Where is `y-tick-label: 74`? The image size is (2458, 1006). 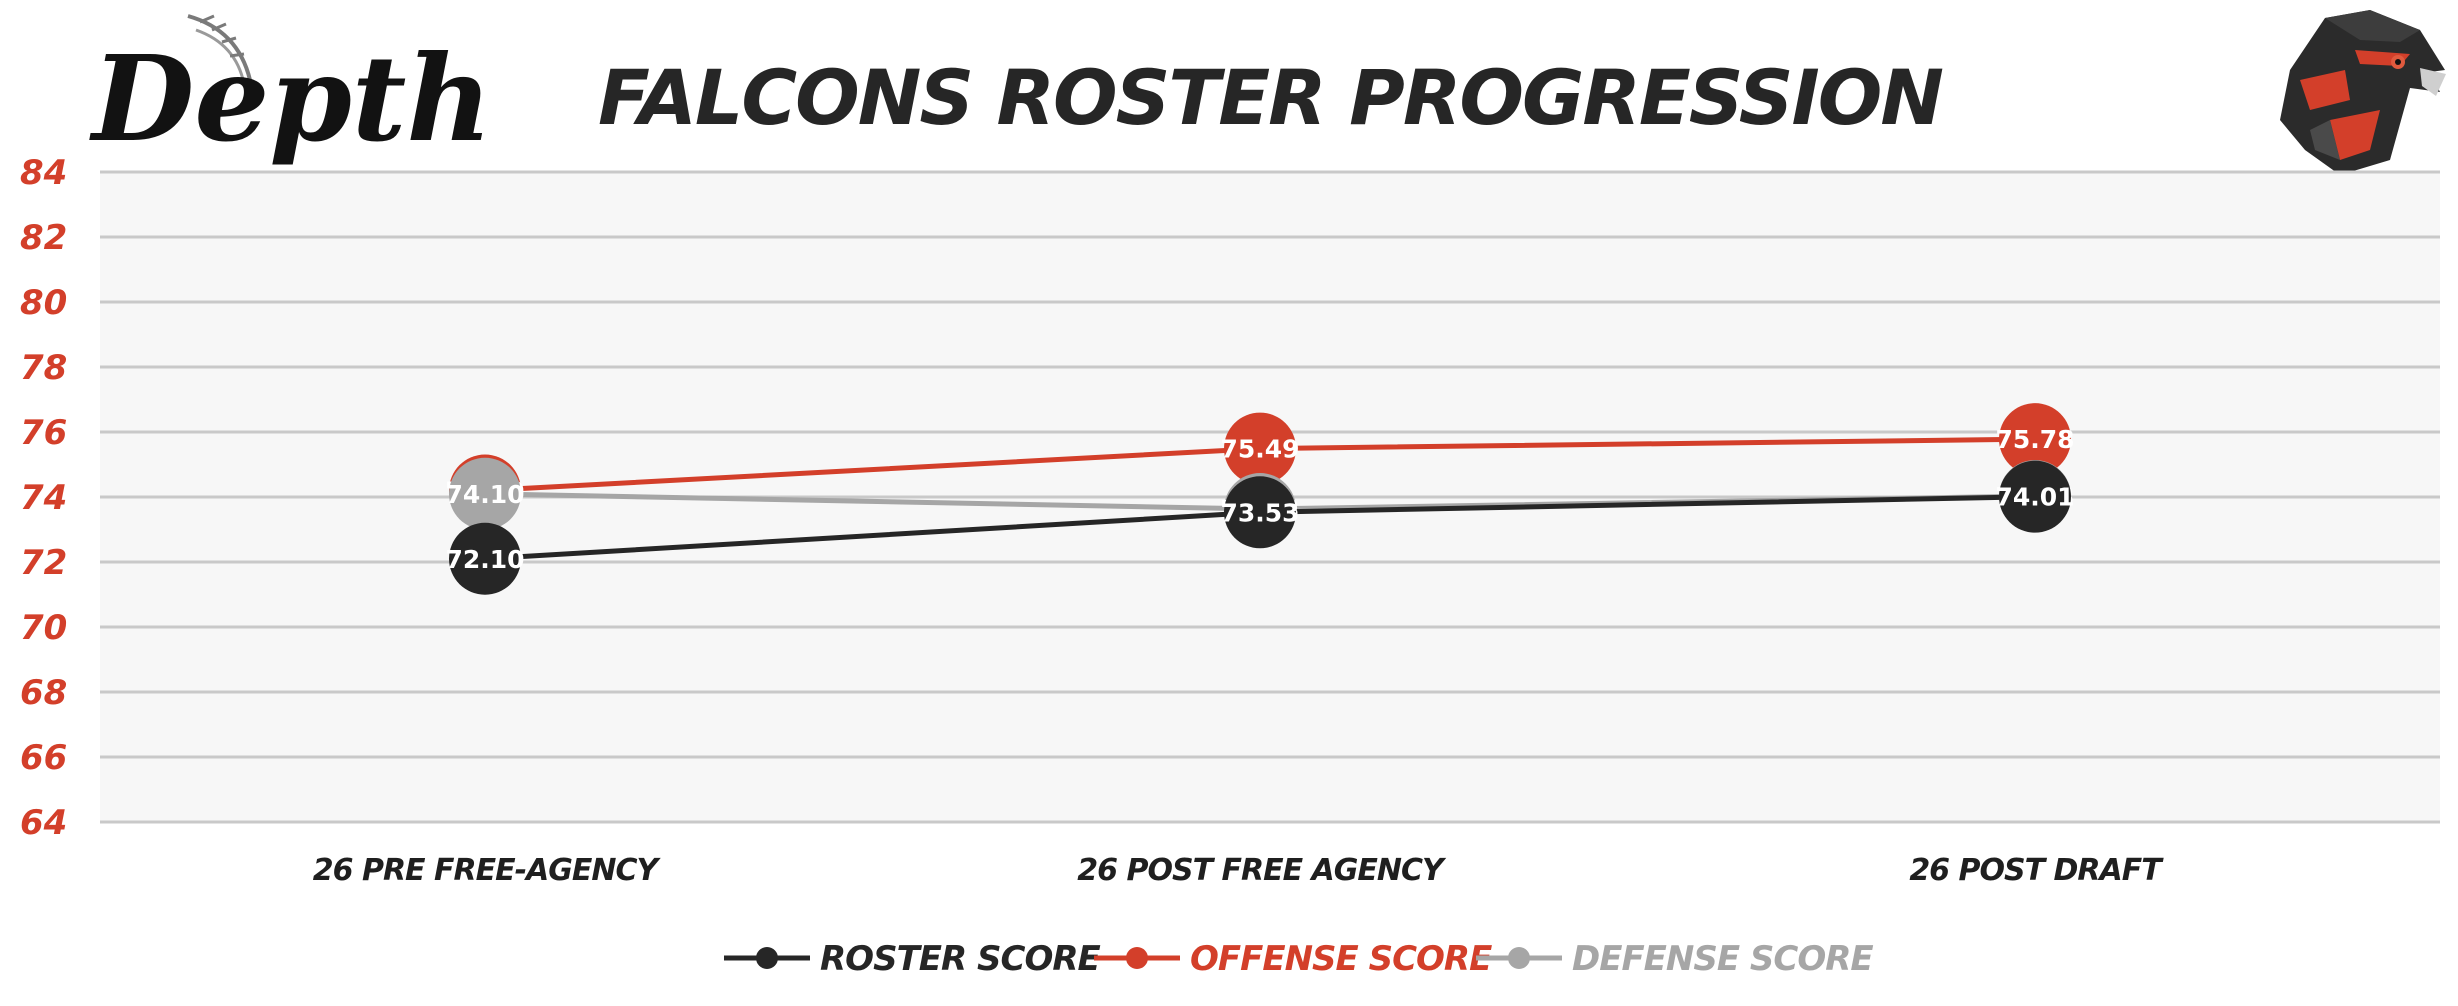 y-tick-label: 74 is located at coordinates (43, 498).